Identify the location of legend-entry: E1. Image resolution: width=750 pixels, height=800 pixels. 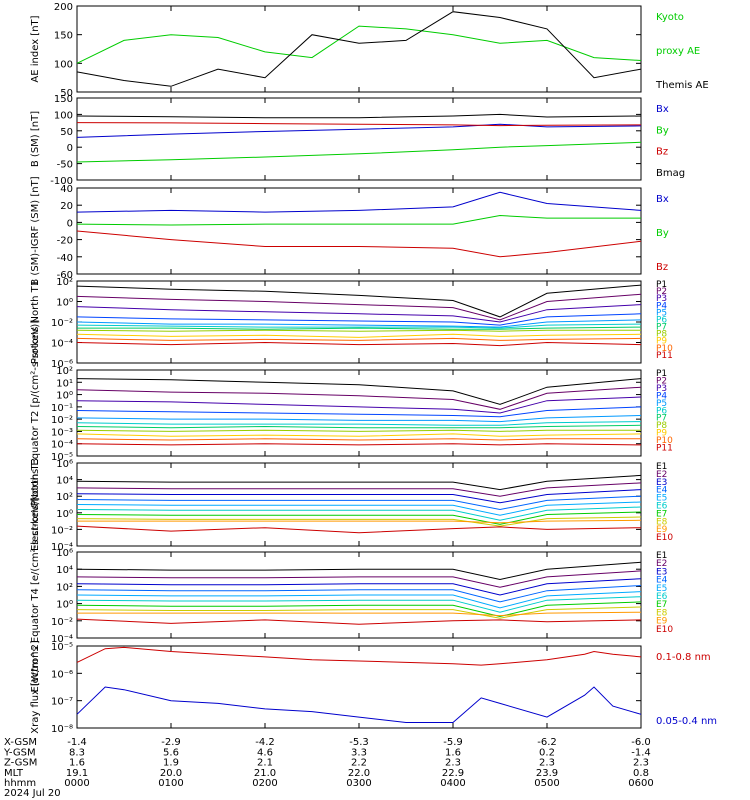
(661, 467).